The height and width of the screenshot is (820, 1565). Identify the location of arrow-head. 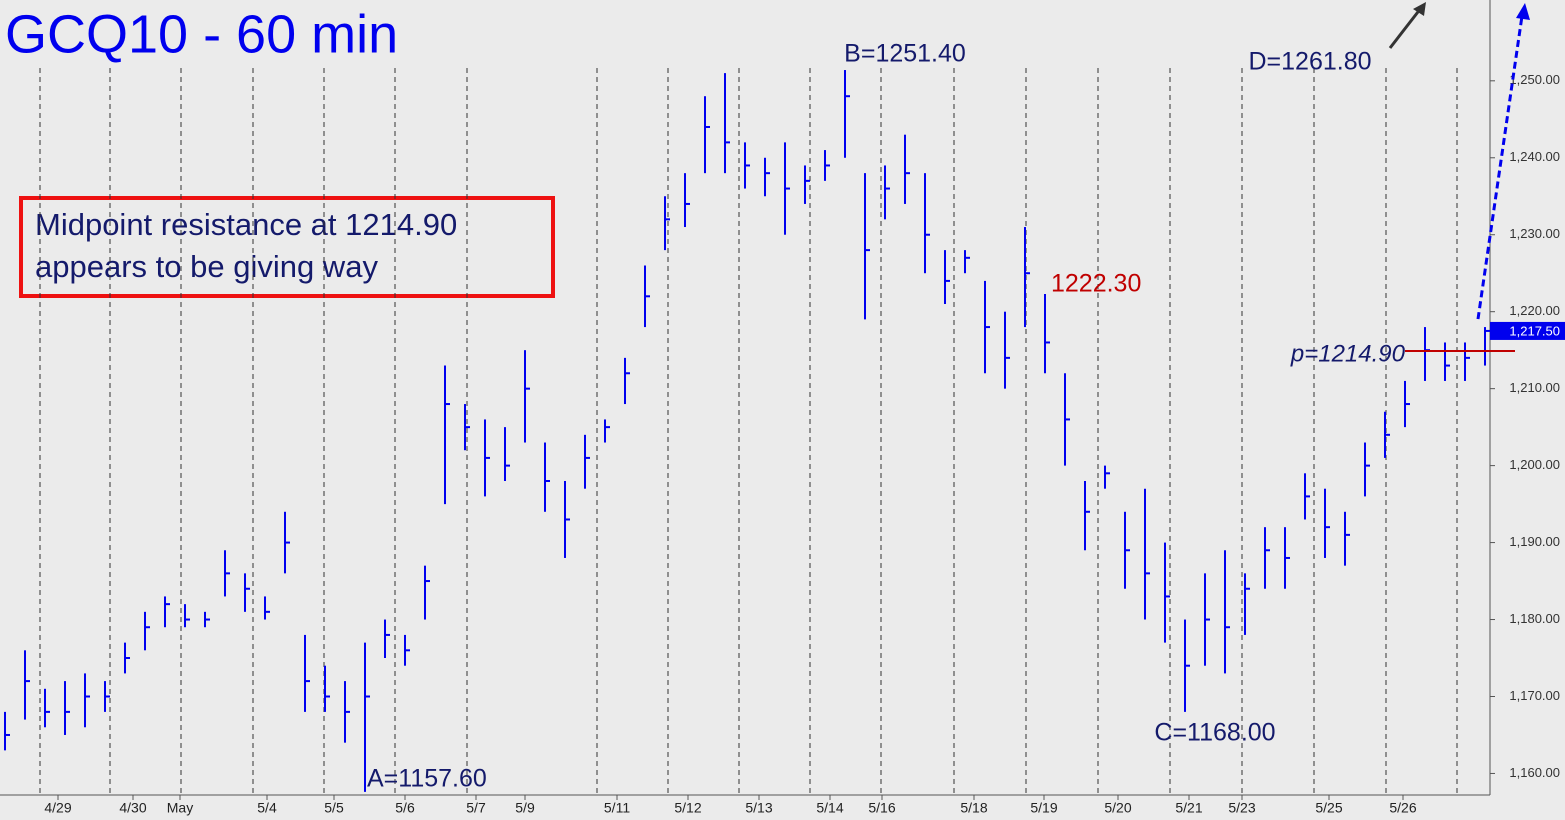
(1419, 9).